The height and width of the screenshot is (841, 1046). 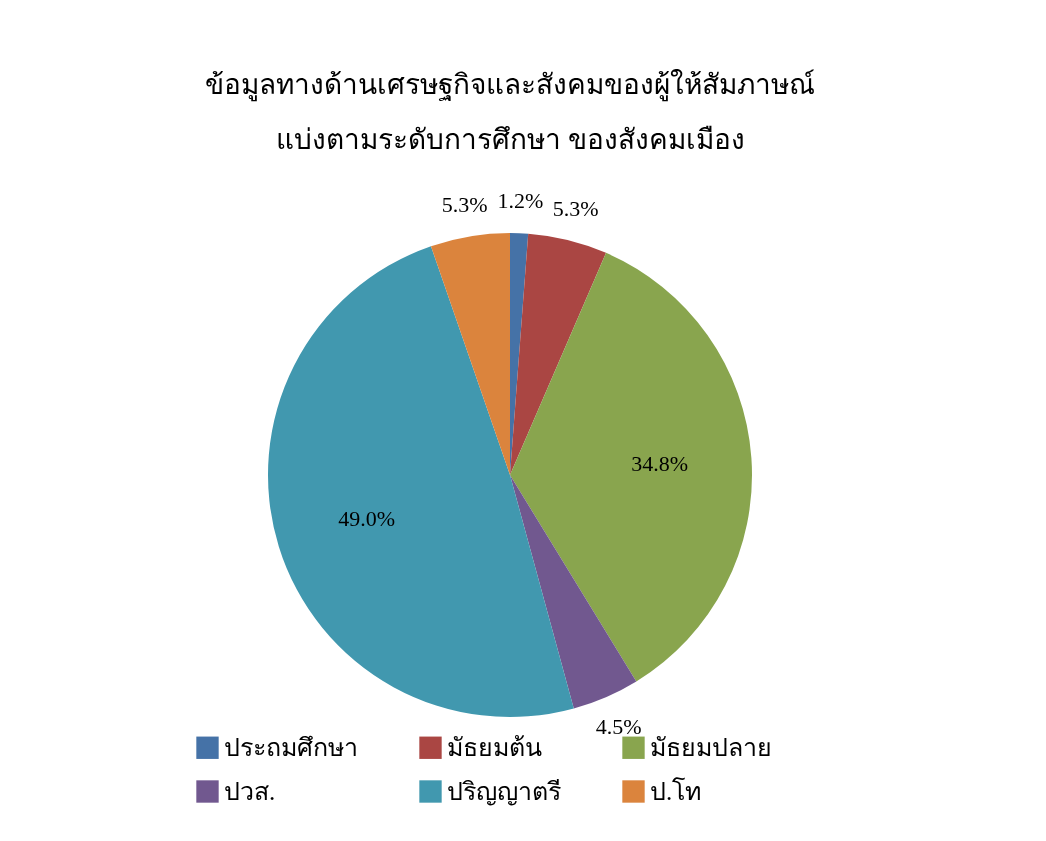 I want to click on chart-title: ข้อมูลทางด้านเศรษฐกิจและสังคมของผู้ให้สัมภาษณ์ แบ่งตามระดับการศึกษา ของสังคมเมือง, so click(x=510, y=112).